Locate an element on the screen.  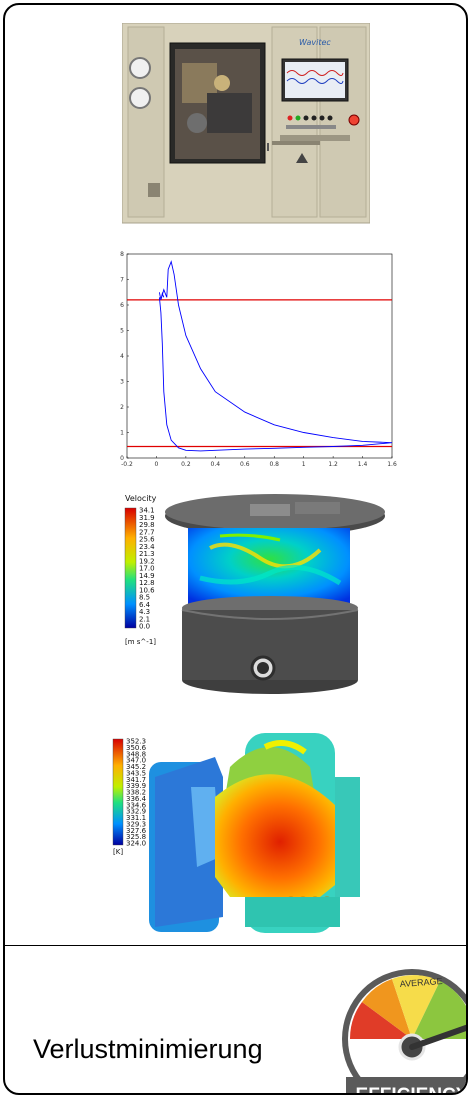
temperature-colorbar is located at coordinates (118, 792).